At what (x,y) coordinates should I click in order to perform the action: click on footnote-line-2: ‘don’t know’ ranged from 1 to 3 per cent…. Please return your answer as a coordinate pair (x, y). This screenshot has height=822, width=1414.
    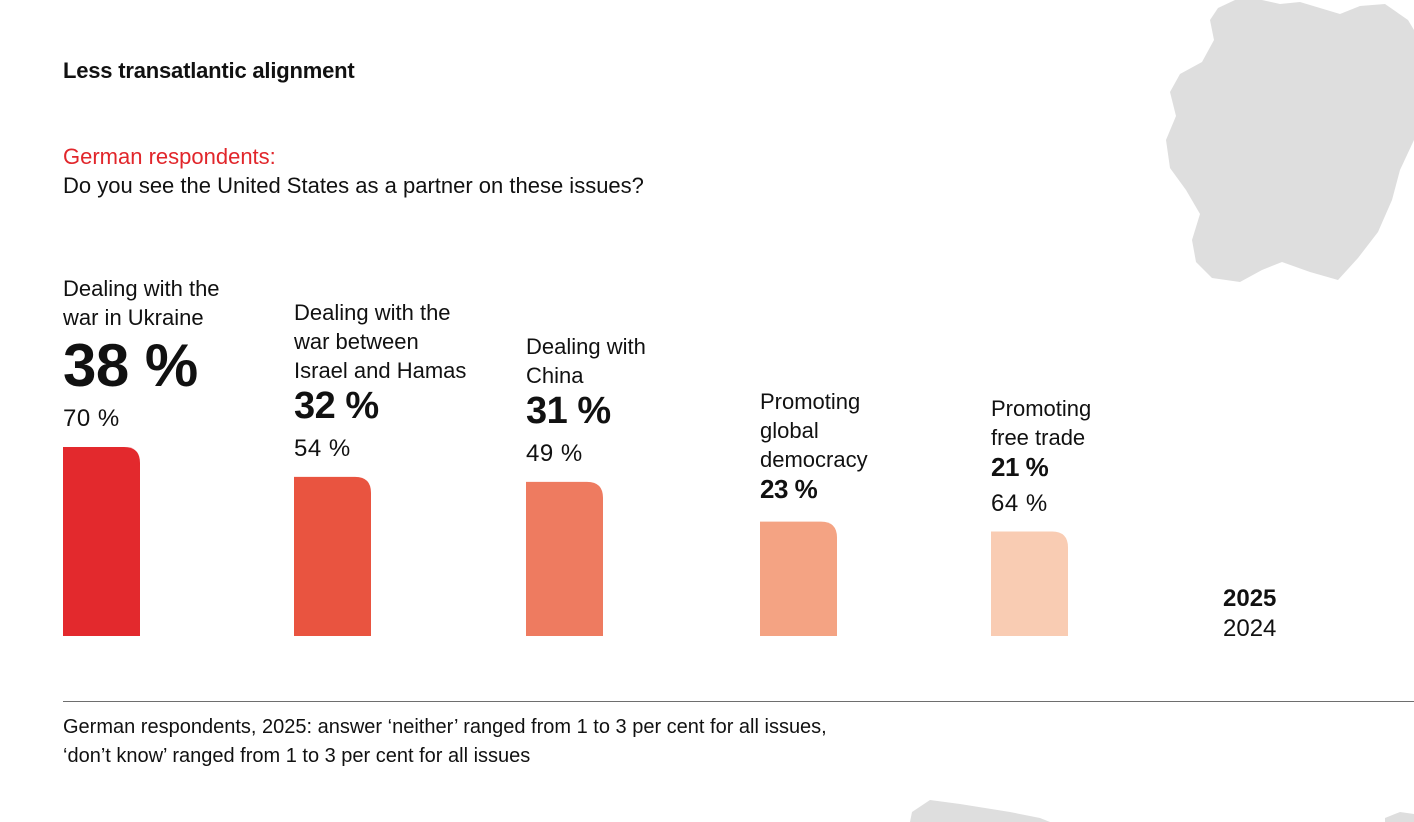
    Looking at the image, I should click on (297, 756).